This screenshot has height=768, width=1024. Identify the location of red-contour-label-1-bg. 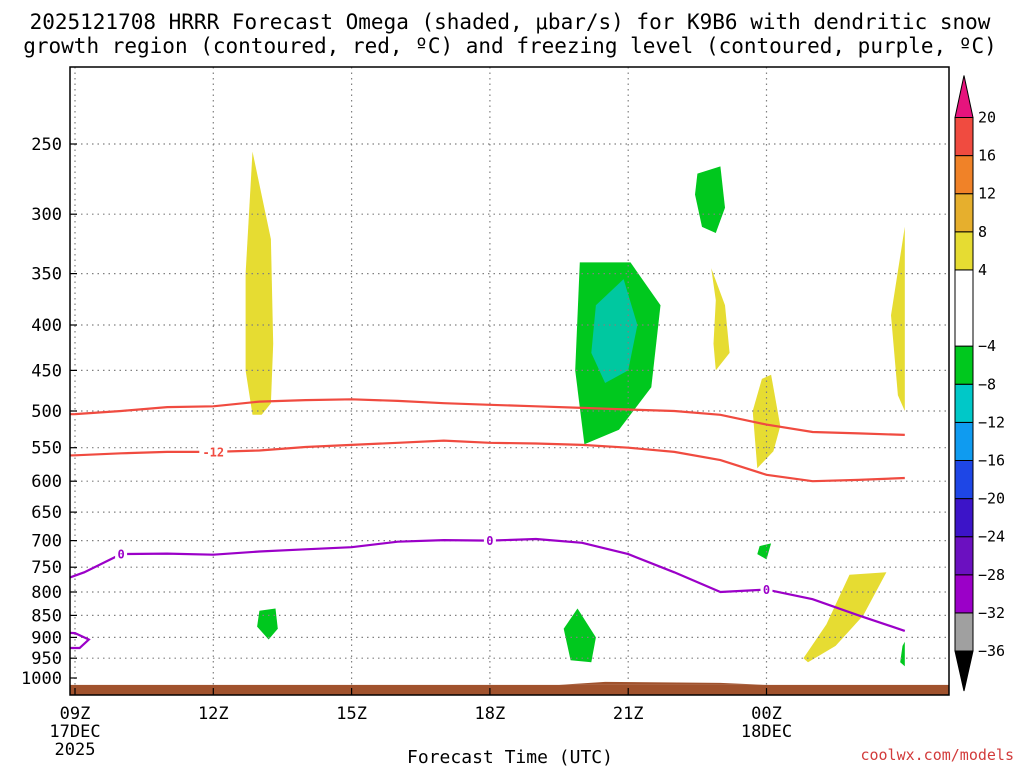
(213, 451).